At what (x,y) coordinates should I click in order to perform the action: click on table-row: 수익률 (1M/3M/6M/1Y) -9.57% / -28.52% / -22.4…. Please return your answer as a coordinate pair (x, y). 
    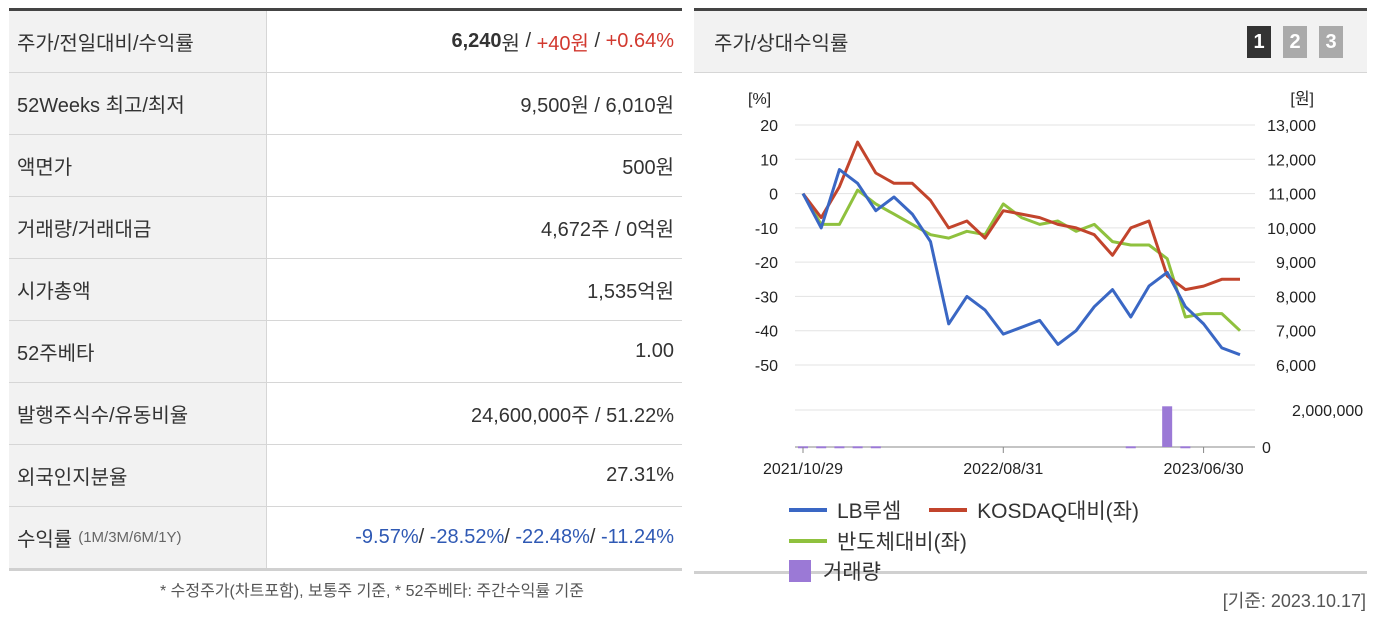
    Looking at the image, I should click on (345, 539).